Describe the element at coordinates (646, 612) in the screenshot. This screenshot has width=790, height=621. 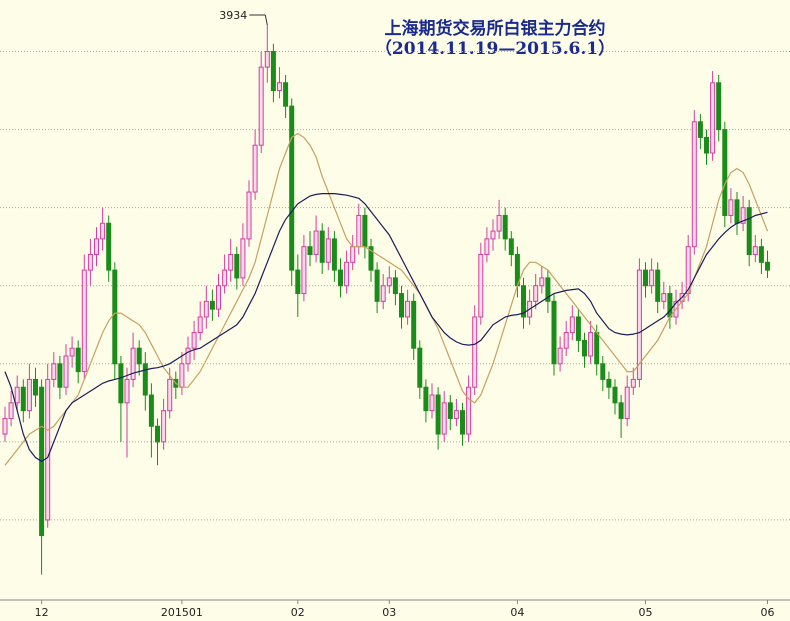
I see `x-tick-label: 05` at that location.